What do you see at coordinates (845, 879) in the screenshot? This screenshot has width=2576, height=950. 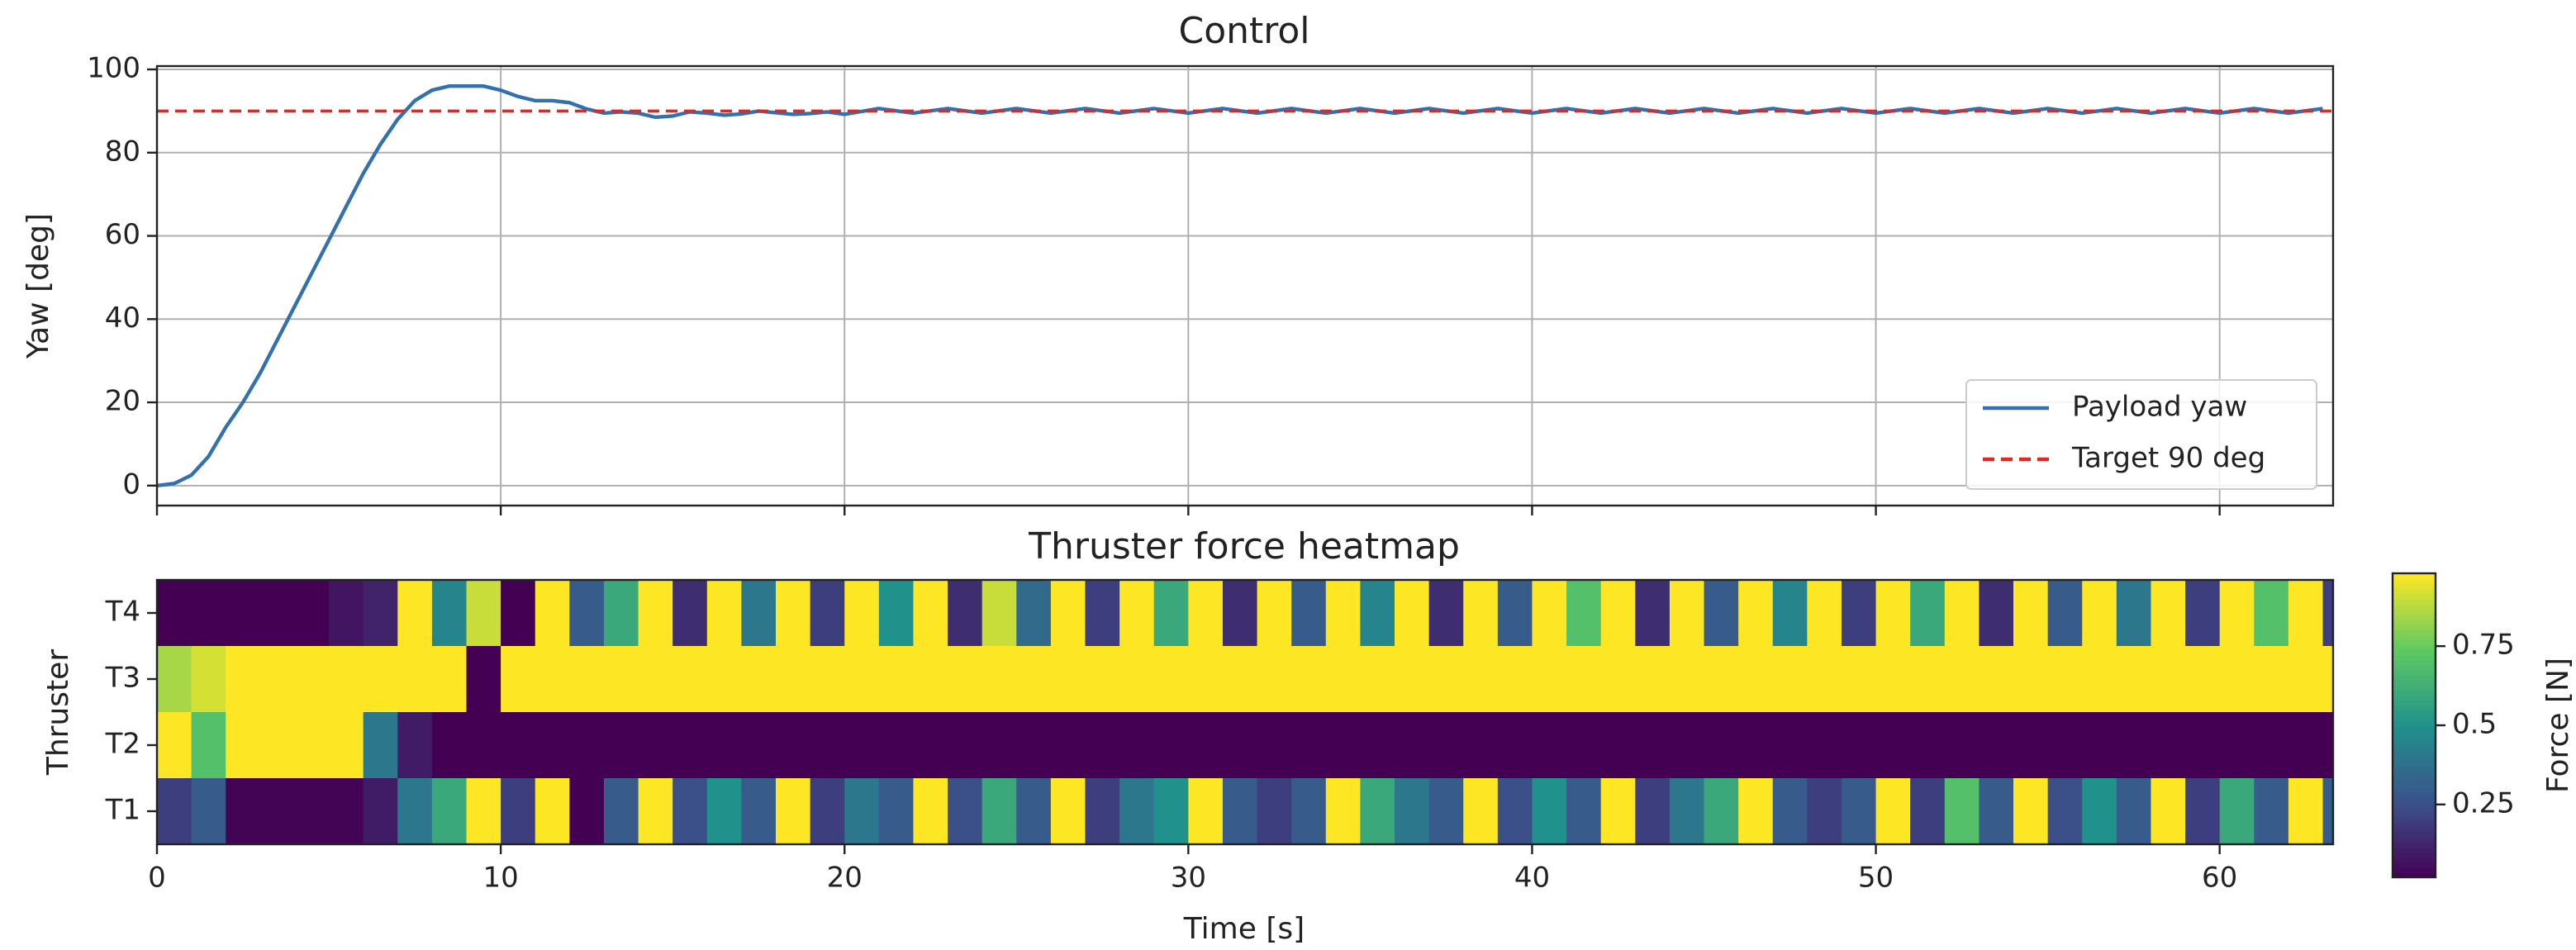 I see `x-tick-label: 20` at bounding box center [845, 879].